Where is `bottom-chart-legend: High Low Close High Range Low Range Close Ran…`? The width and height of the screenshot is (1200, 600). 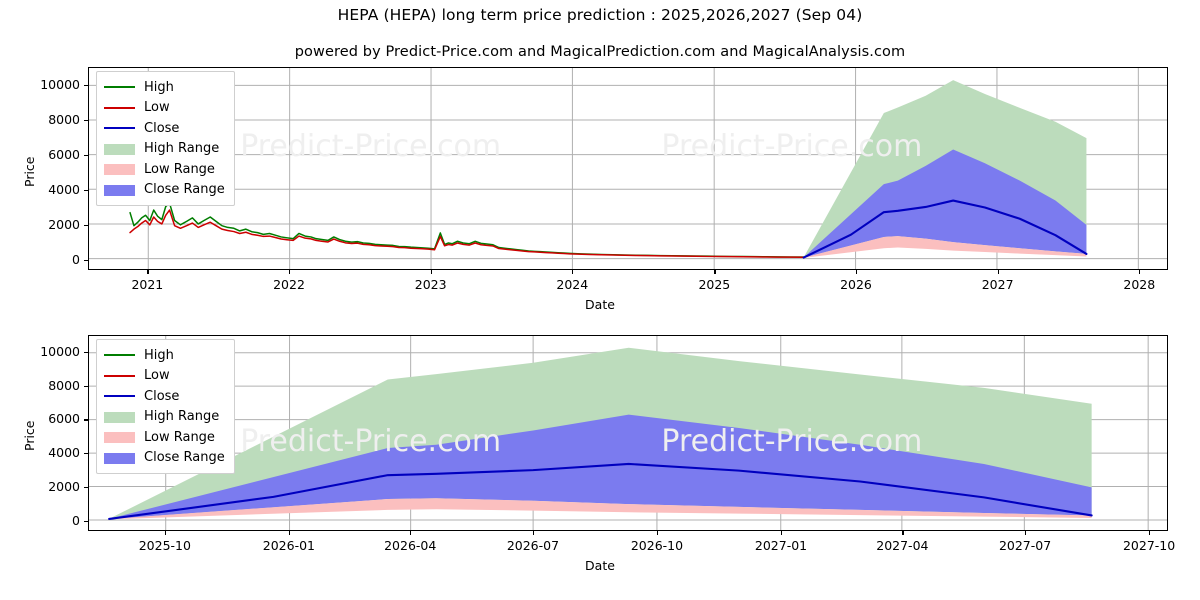 bottom-chart-legend: High Low Close High Range Low Range Close Ran… is located at coordinates (165, 406).